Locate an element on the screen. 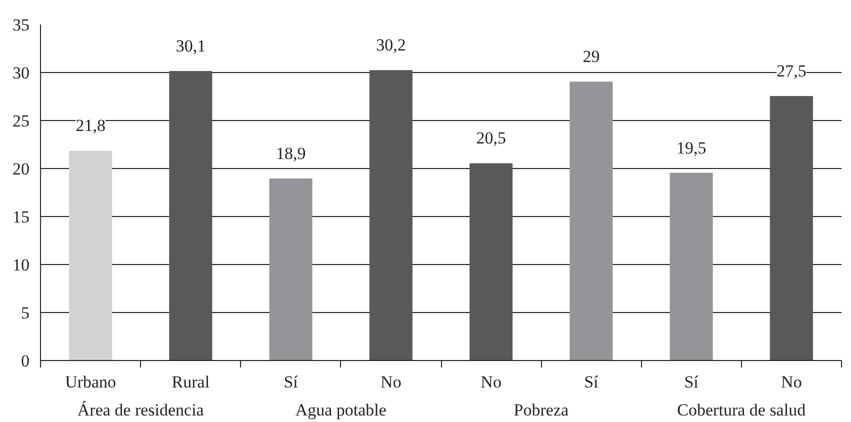 The width and height of the screenshot is (851, 422). text: Pobreza is located at coordinates (541, 410).